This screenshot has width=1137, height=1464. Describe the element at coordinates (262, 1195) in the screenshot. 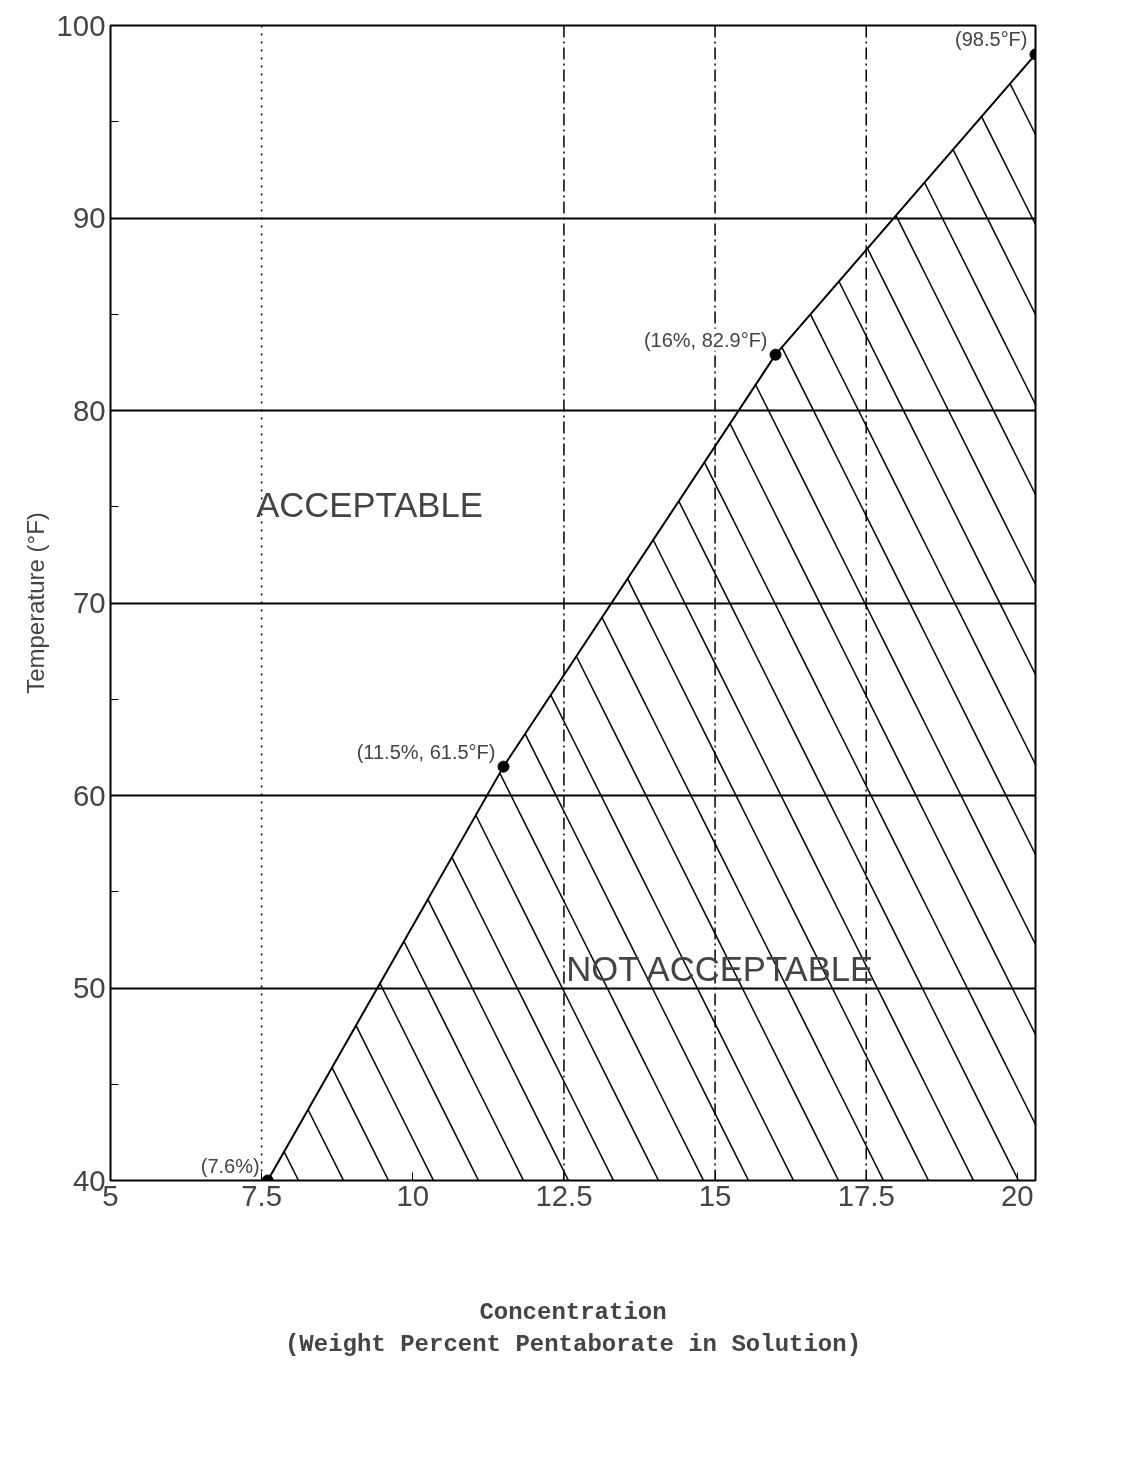

I see `x-tick-label: 7.5` at that location.